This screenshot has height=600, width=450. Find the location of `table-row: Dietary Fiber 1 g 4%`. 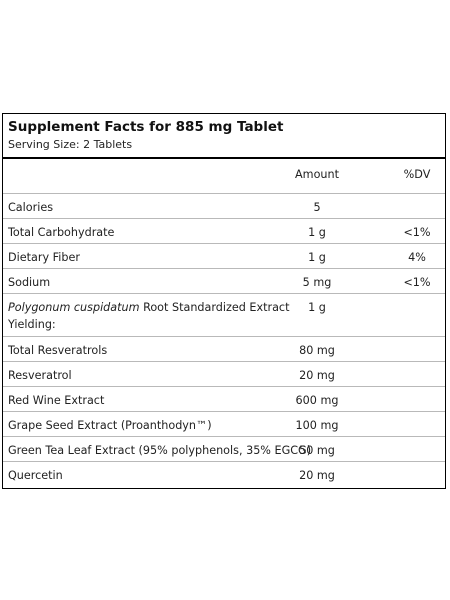

table-row: Dietary Fiber 1 g 4% is located at coordinates (224, 256).